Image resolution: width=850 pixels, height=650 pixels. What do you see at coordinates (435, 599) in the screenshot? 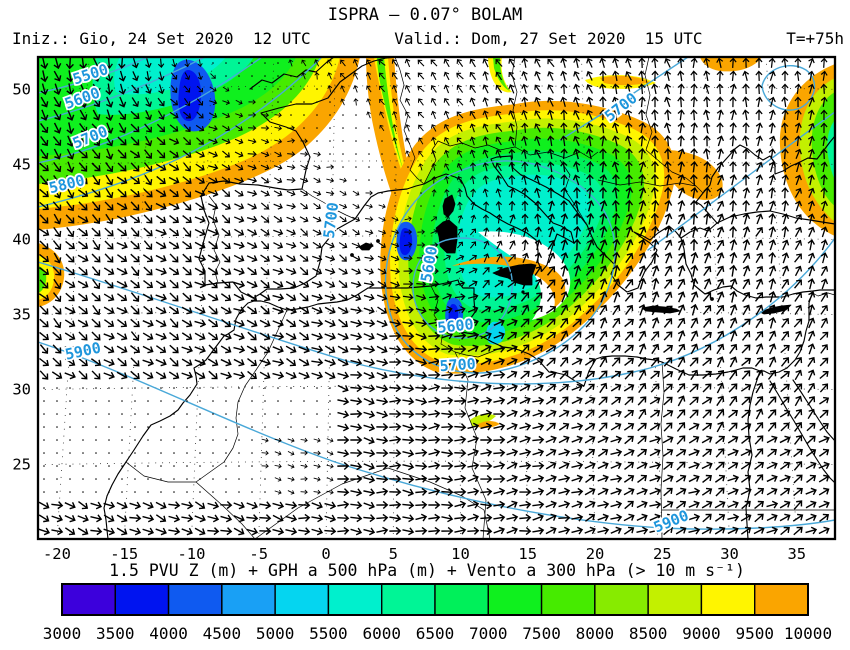
I see `colorbar-frame` at bounding box center [435, 599].